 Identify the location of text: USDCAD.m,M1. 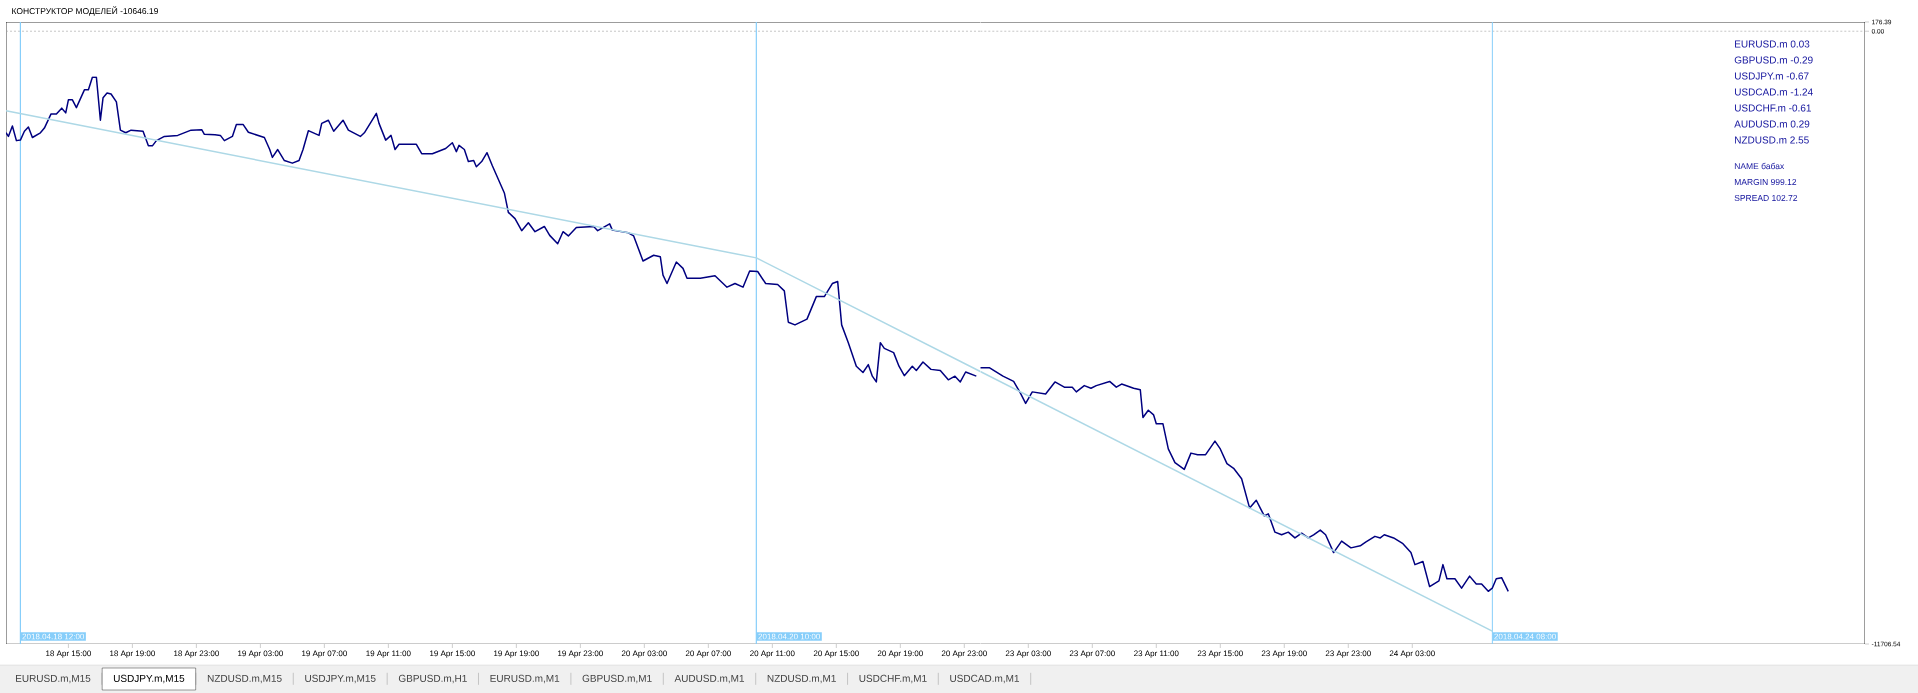
(985, 679).